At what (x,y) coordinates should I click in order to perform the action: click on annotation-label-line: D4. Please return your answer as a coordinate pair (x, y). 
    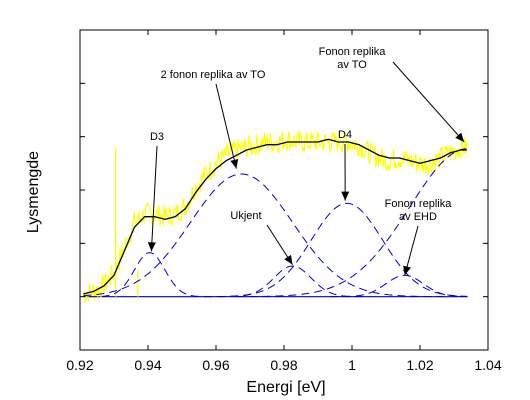
    Looking at the image, I should click on (345, 135).